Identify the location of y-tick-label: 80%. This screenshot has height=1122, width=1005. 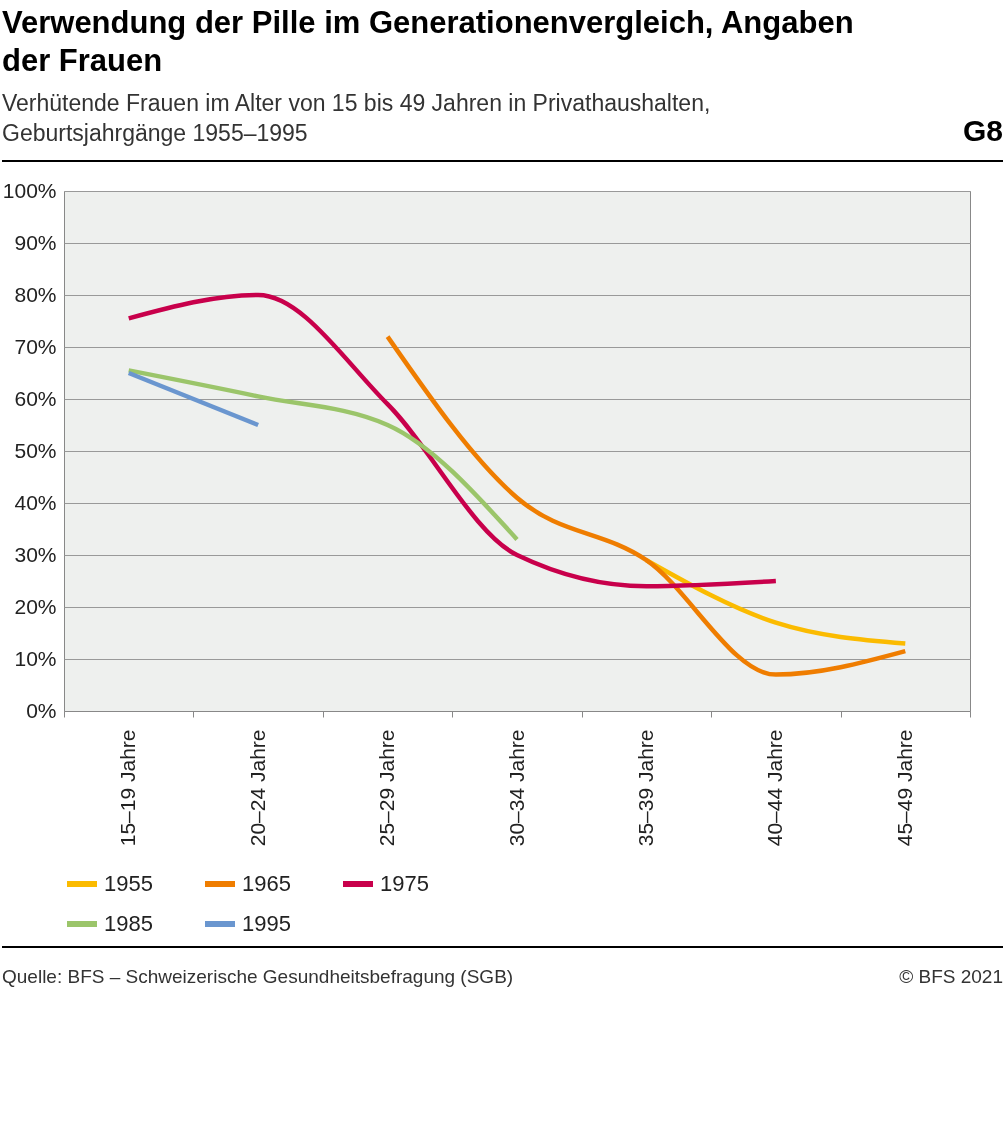
(35, 294).